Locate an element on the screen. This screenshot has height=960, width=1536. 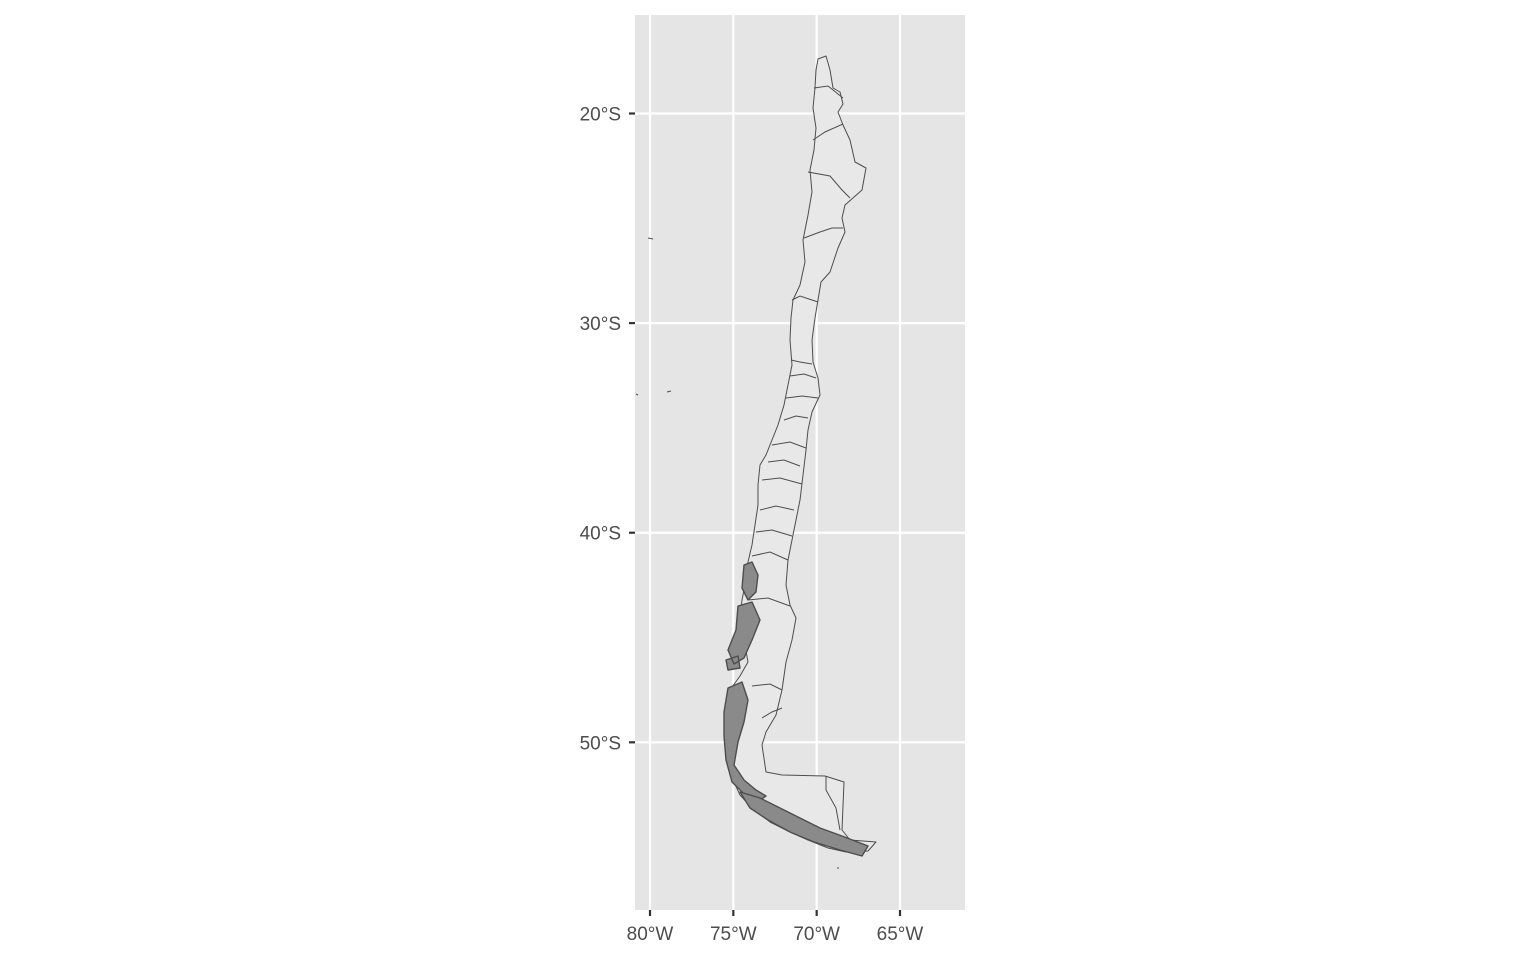
x-tick-label-1: 75°W is located at coordinates (733, 934).